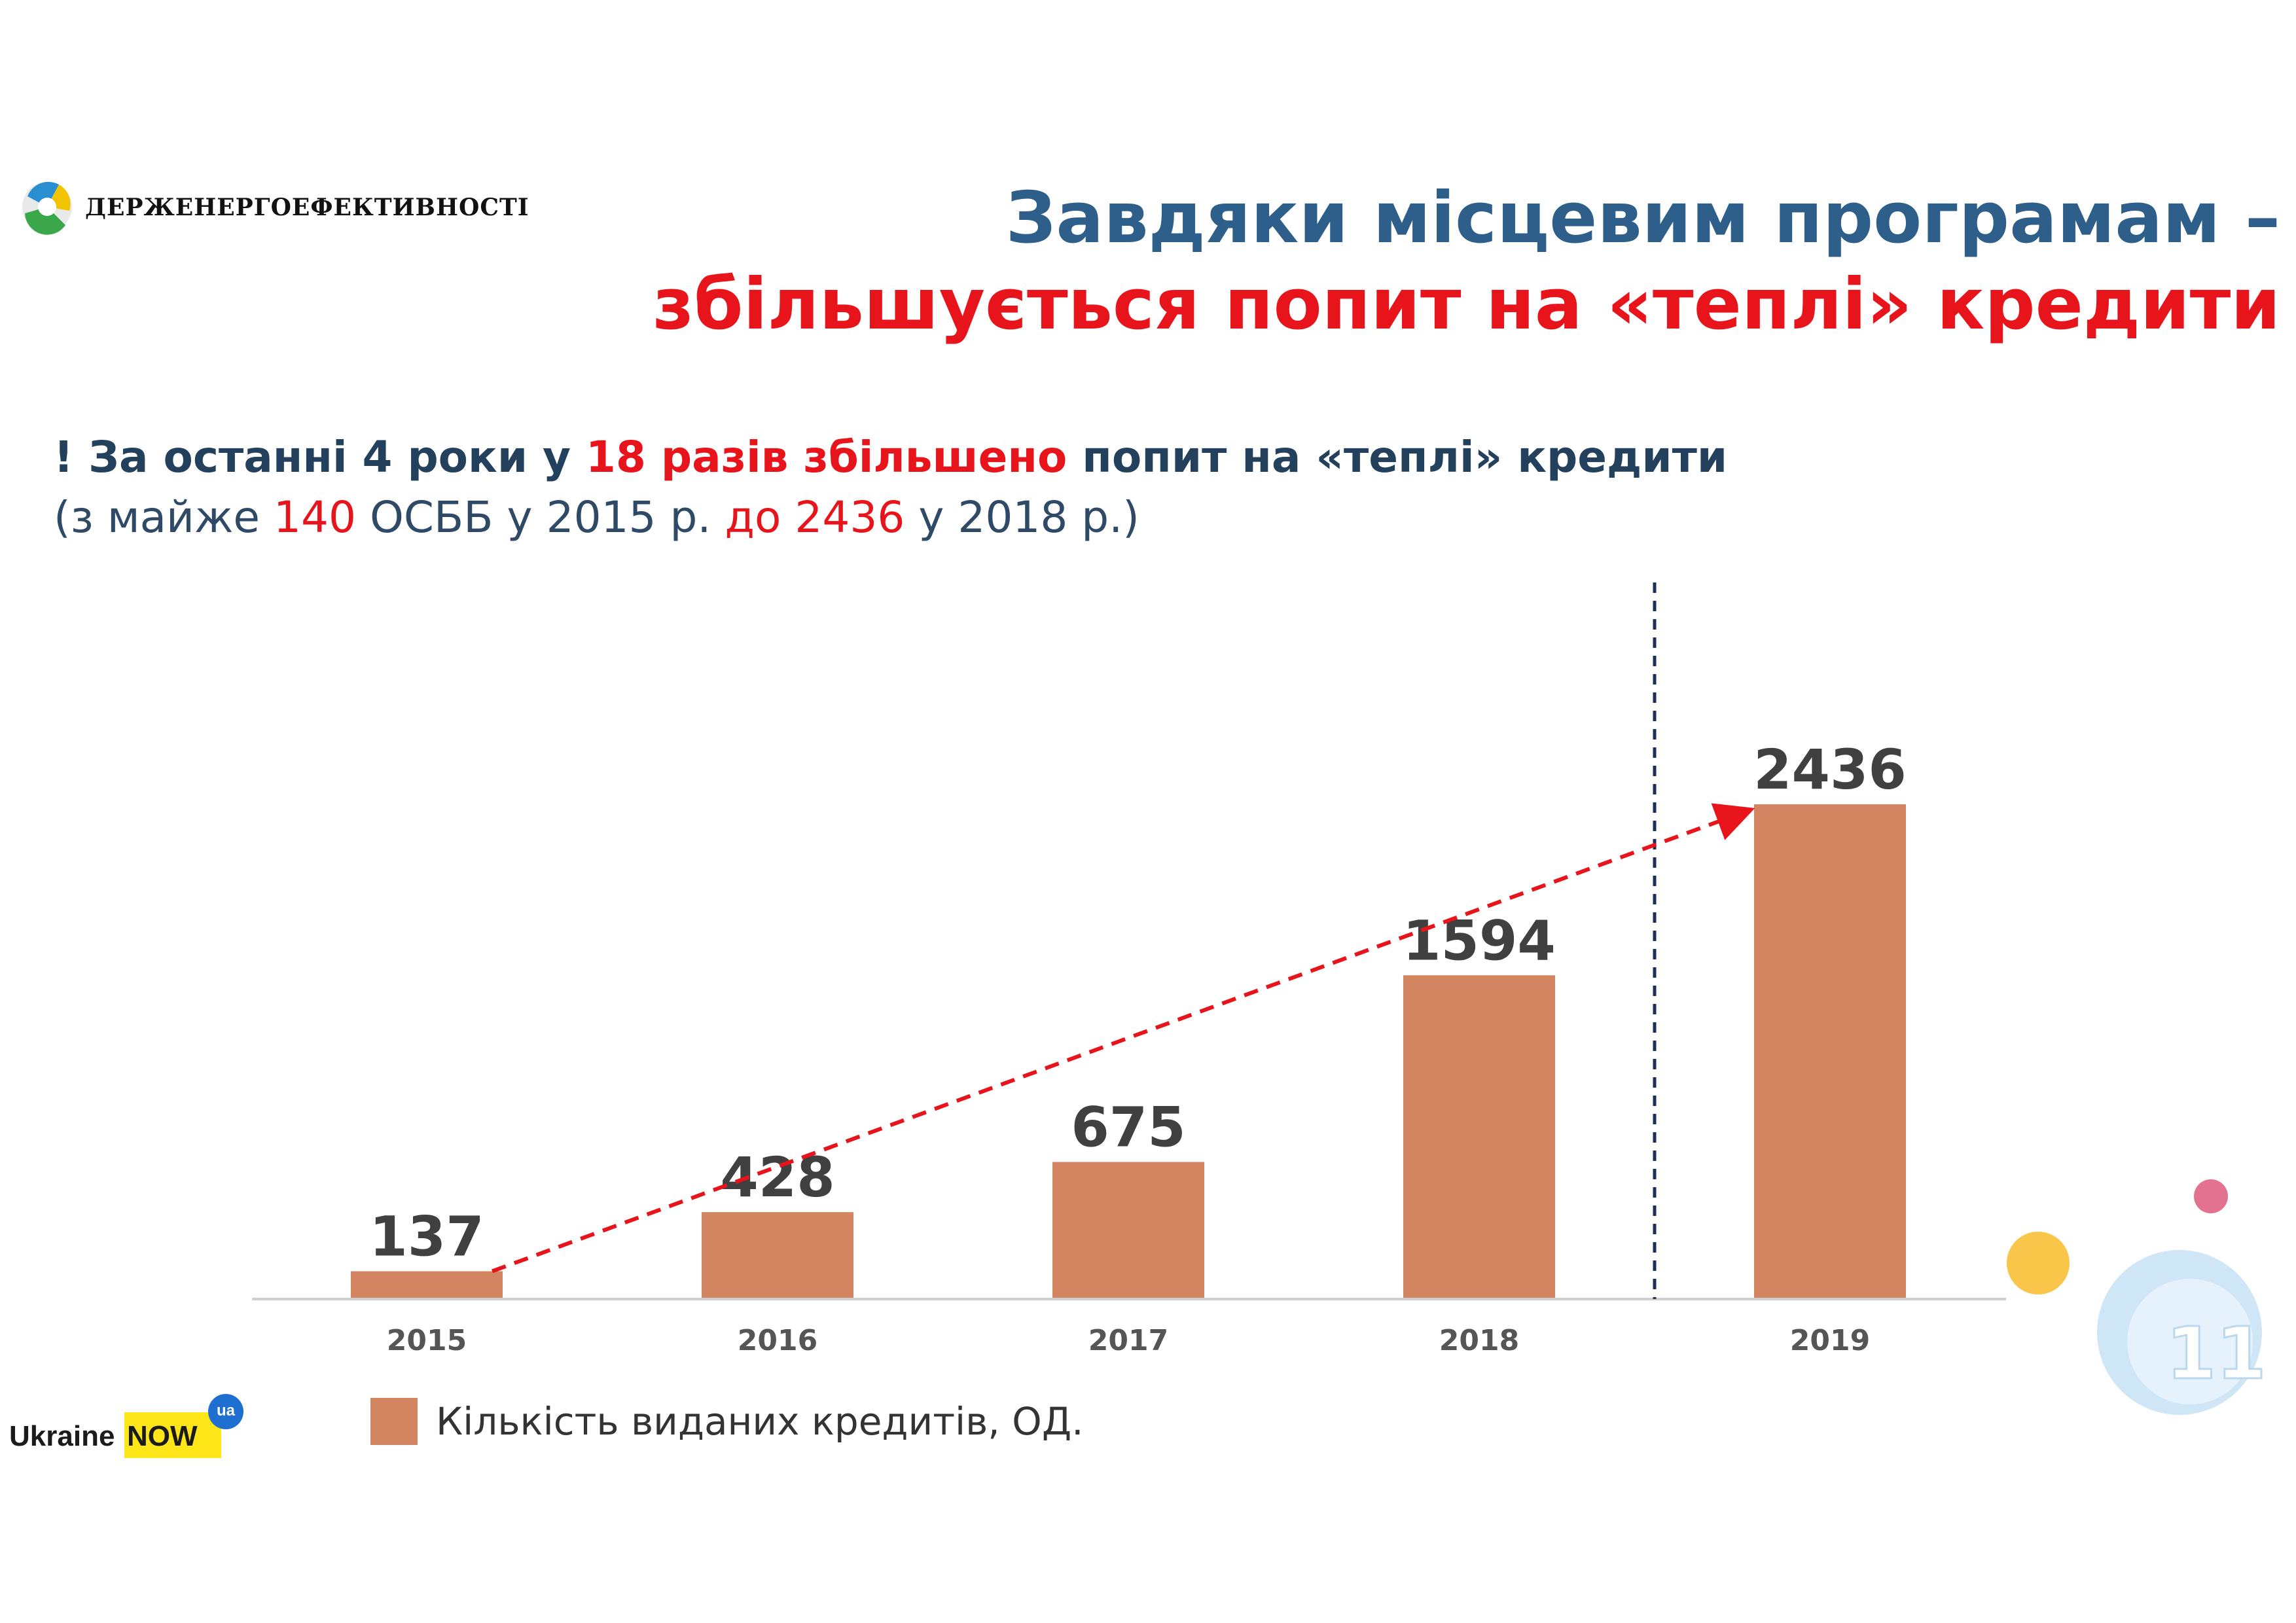  What do you see at coordinates (427, 1340) in the screenshot?
I see `x-tick-label-2015: 2015` at bounding box center [427, 1340].